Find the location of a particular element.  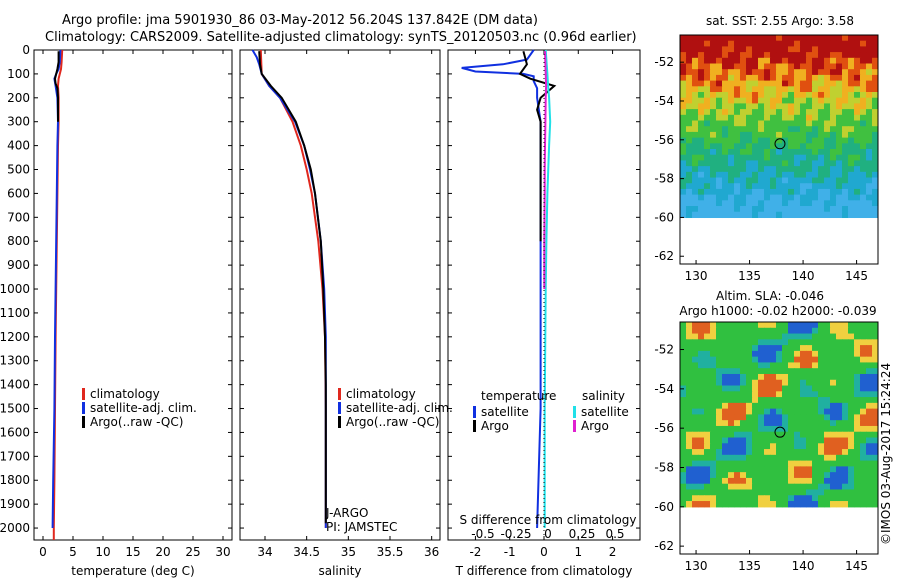

top-tick-label: 0.5 is located at coordinates (614, 534).